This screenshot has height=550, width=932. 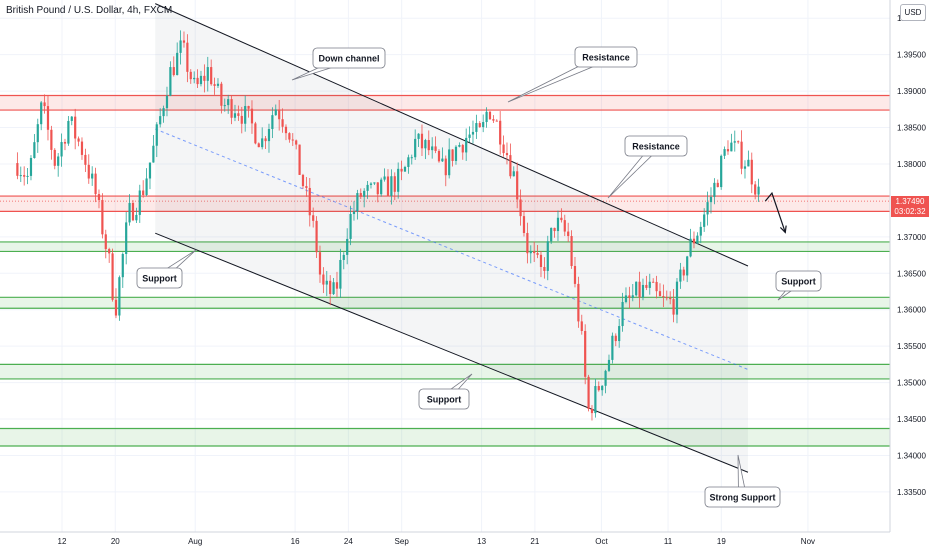 What do you see at coordinates (808, 541) in the screenshot?
I see `time-tick-label: Nov` at bounding box center [808, 541].